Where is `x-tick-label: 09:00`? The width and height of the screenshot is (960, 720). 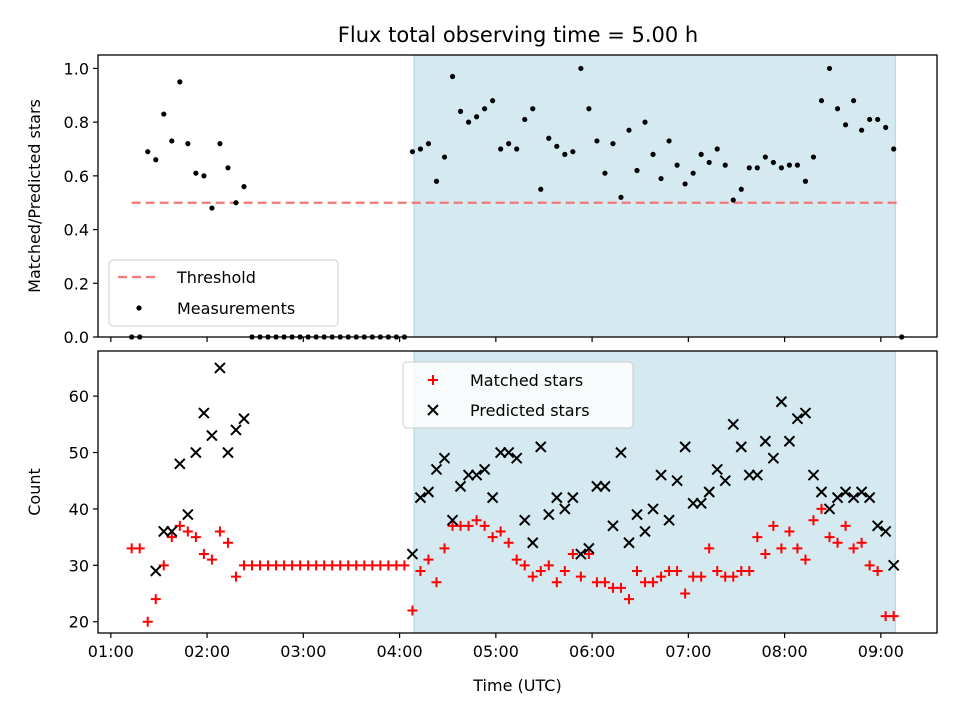
x-tick-label: 09:00 is located at coordinates (881, 651).